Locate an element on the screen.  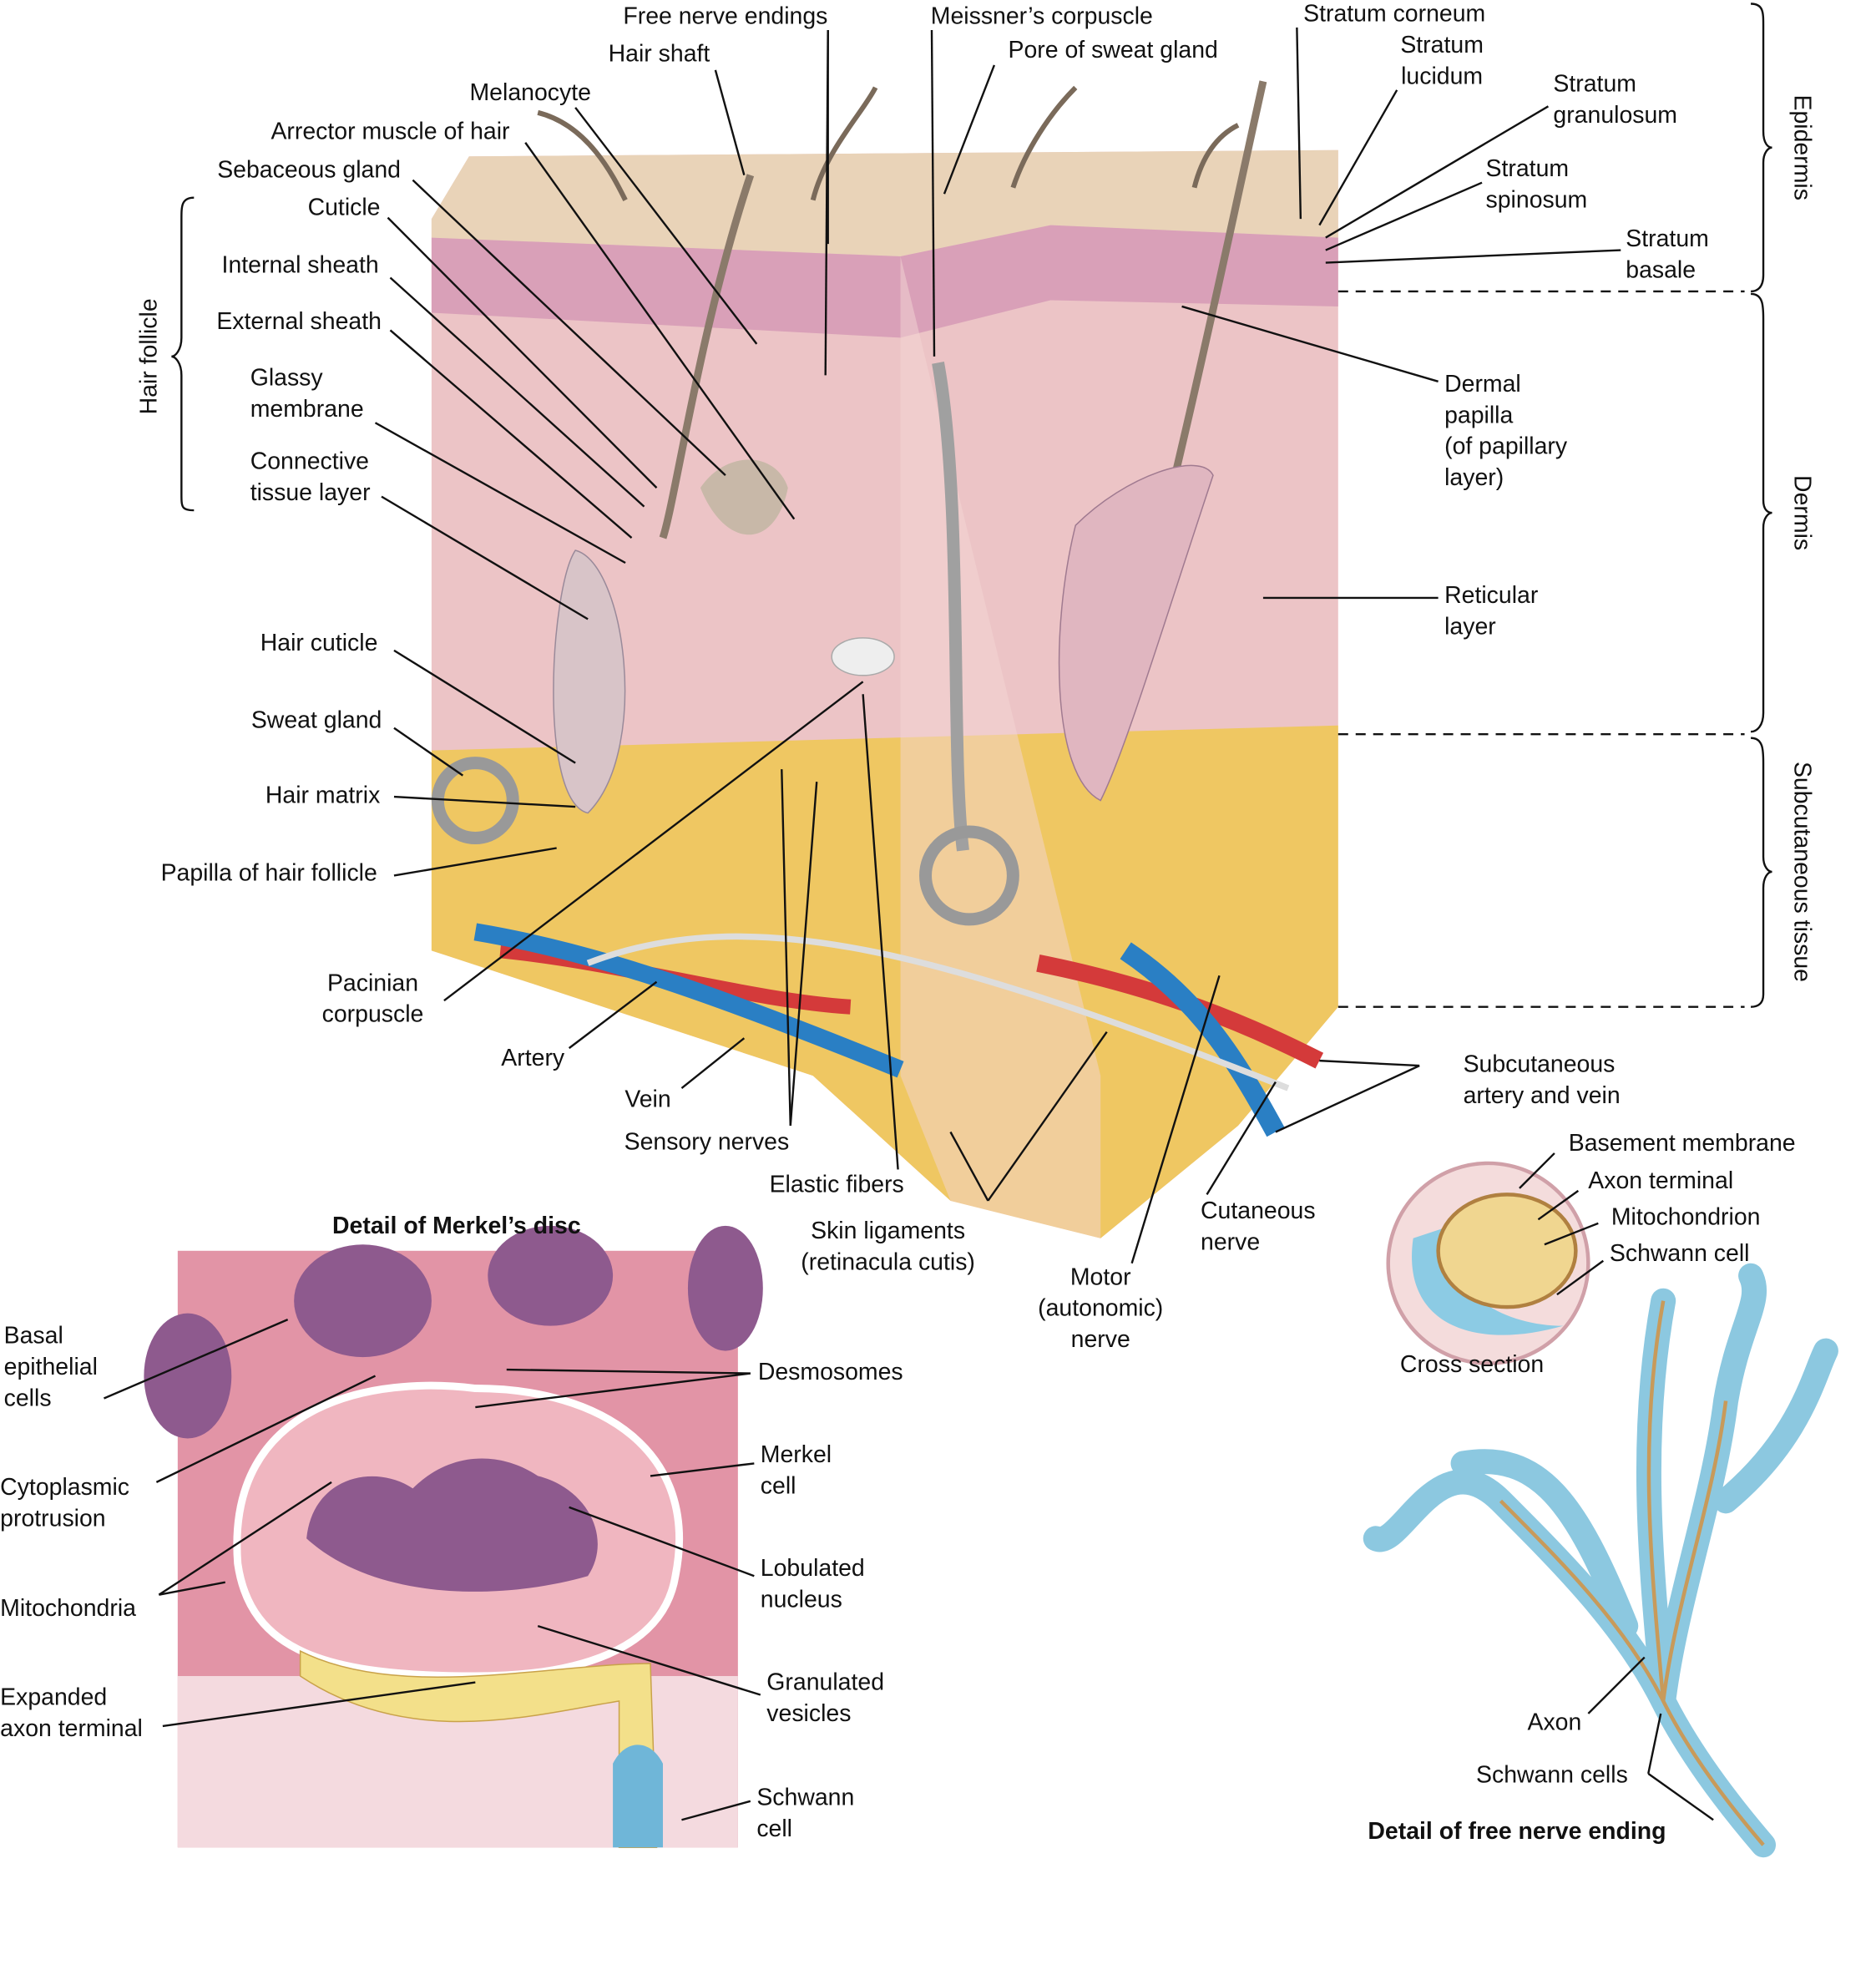
label: Stratum corneum is located at coordinates (1394, 13).